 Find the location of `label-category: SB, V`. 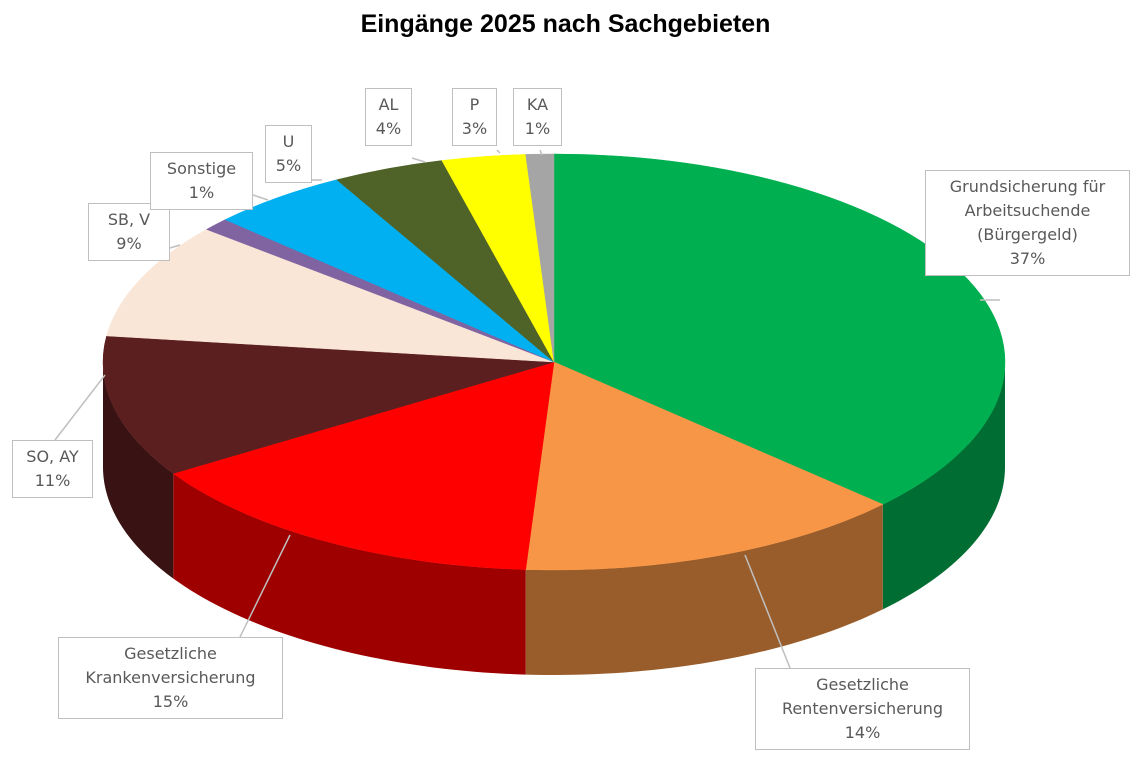

label-category: SB, V is located at coordinates (129, 219).